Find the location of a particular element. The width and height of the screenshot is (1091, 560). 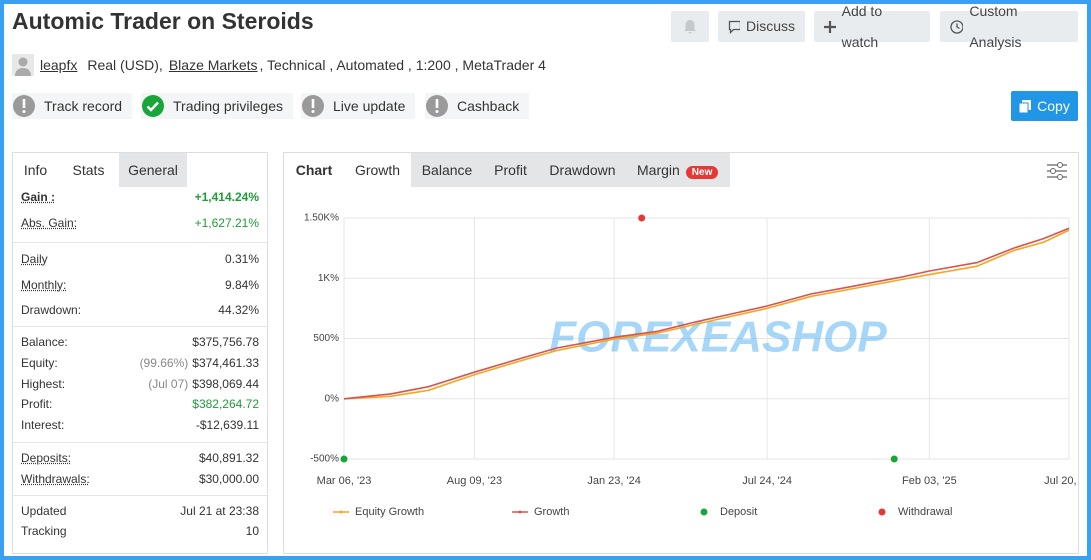

watch-button: Add to watch is located at coordinates (872, 27).